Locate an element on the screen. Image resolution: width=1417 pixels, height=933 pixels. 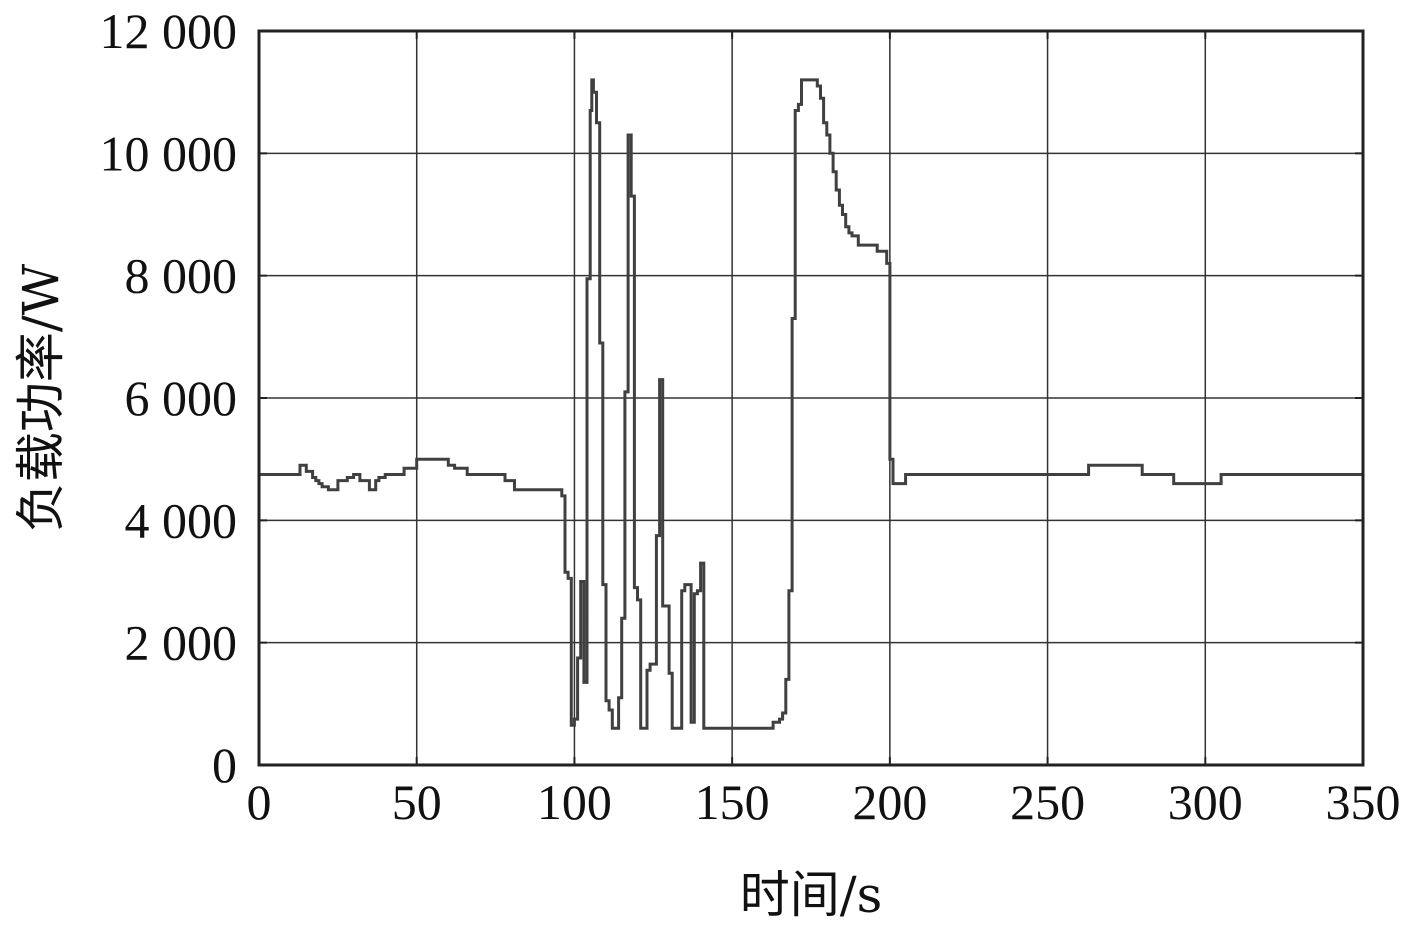
y-tick-label: 2 000 is located at coordinates (181, 643).